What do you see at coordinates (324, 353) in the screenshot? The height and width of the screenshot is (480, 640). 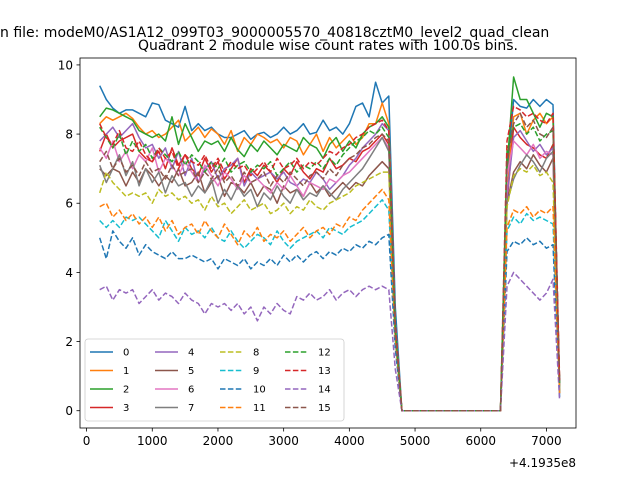 I see `legend-label: 12` at bounding box center [324, 353].